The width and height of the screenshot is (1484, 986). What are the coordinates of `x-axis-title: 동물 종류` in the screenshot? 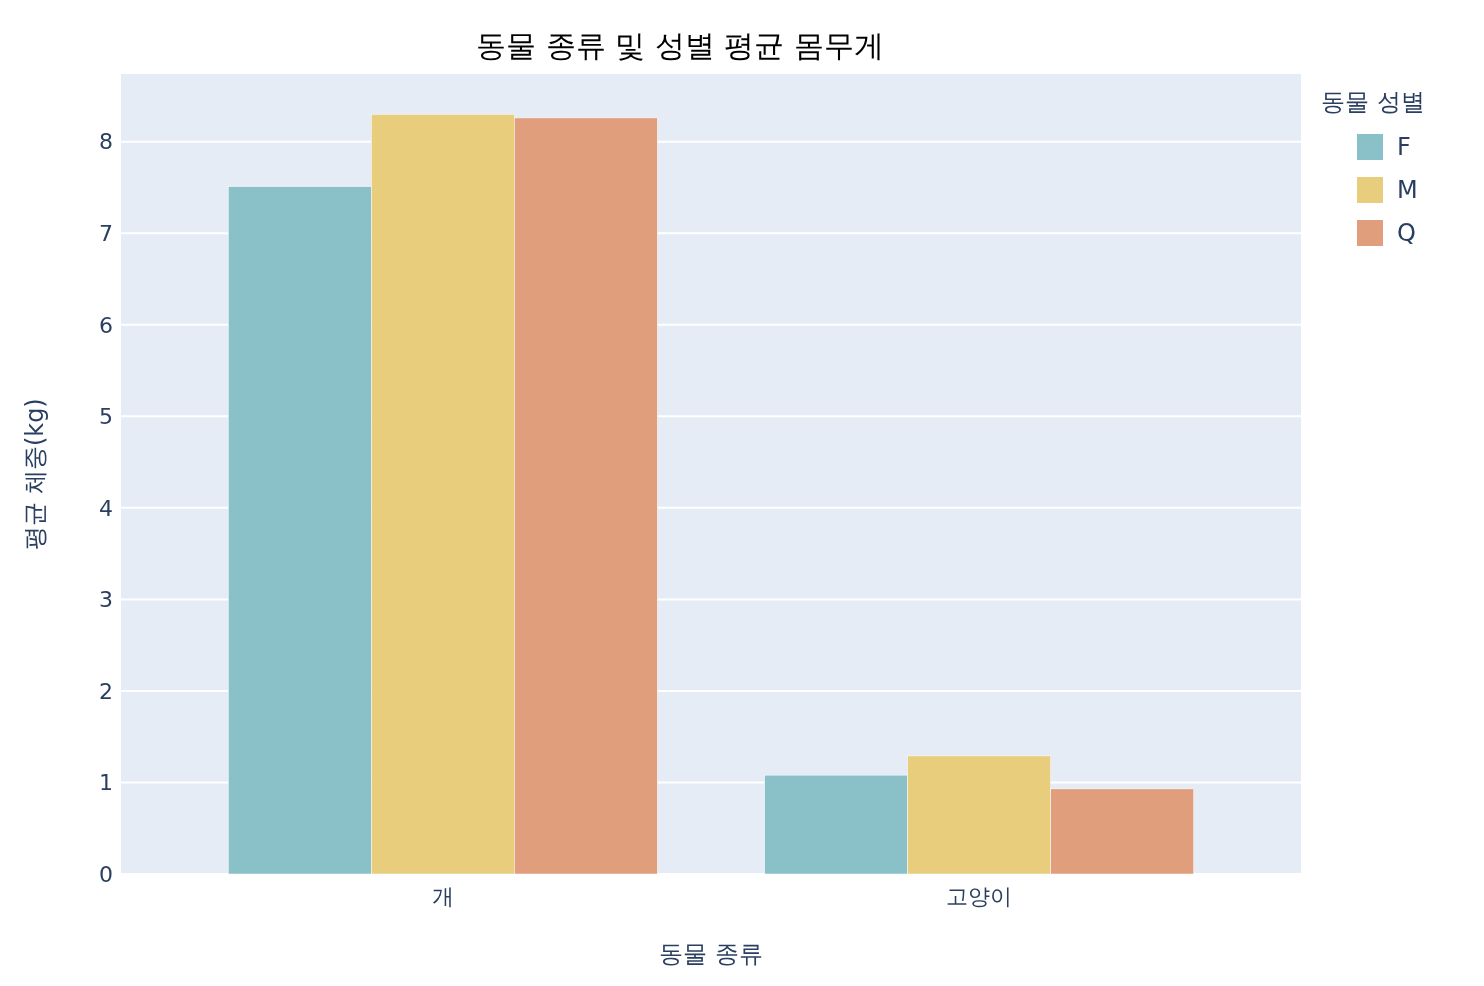 It's located at (711, 954).